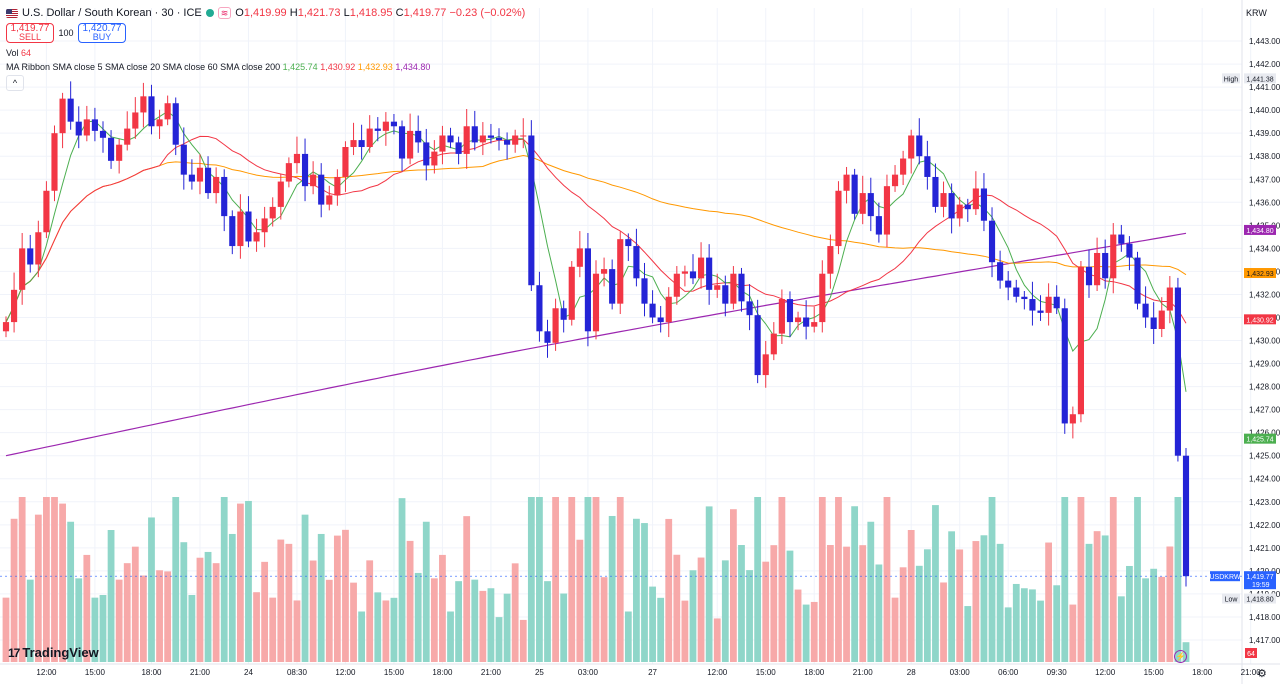  Describe the element at coordinates (224, 13) in the screenshot. I see `data-feed-icon: ≋` at that location.